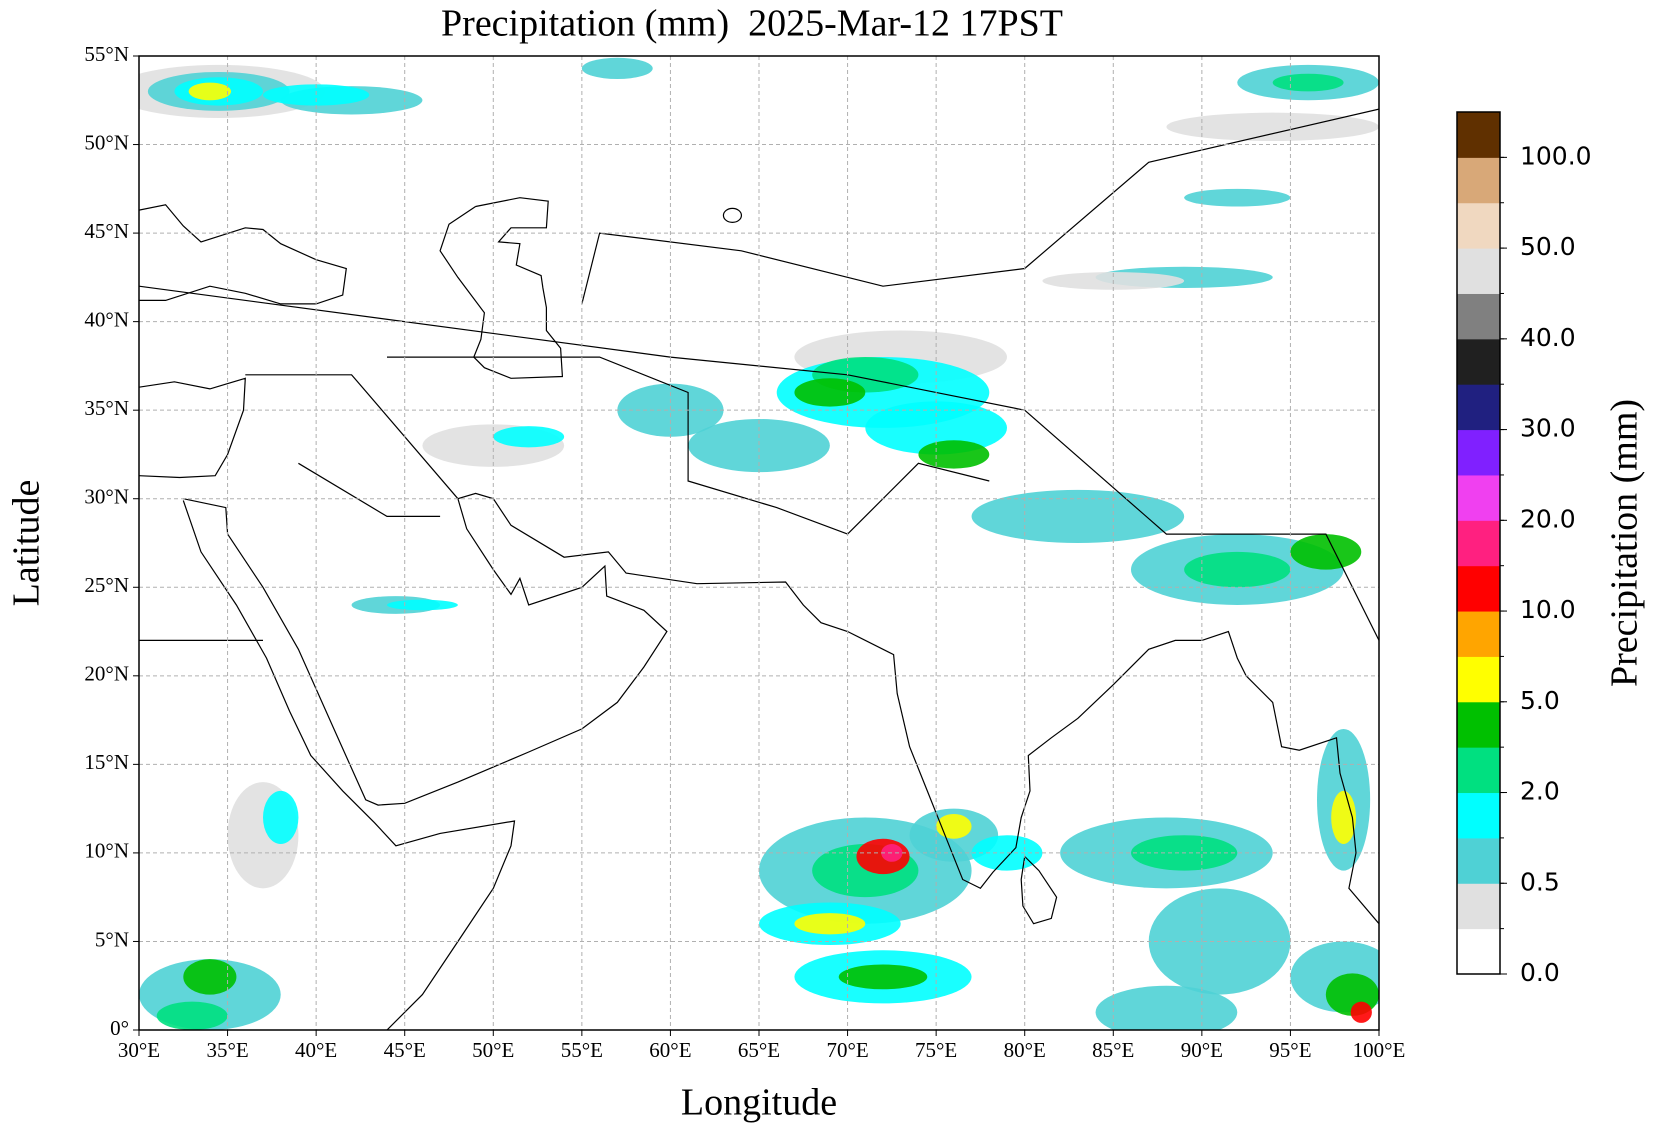  What do you see at coordinates (119, 1028) in the screenshot?
I see `y-tick-label: 0°` at bounding box center [119, 1028].